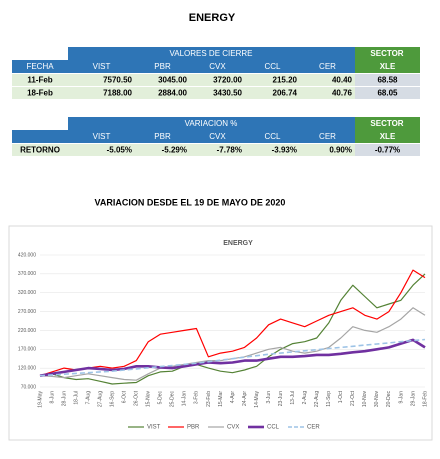 This screenshot has width=440, height=459. What do you see at coordinates (137, 398) in the screenshot?
I see `x-tick-label: 26-Oct` at bounding box center [137, 398].